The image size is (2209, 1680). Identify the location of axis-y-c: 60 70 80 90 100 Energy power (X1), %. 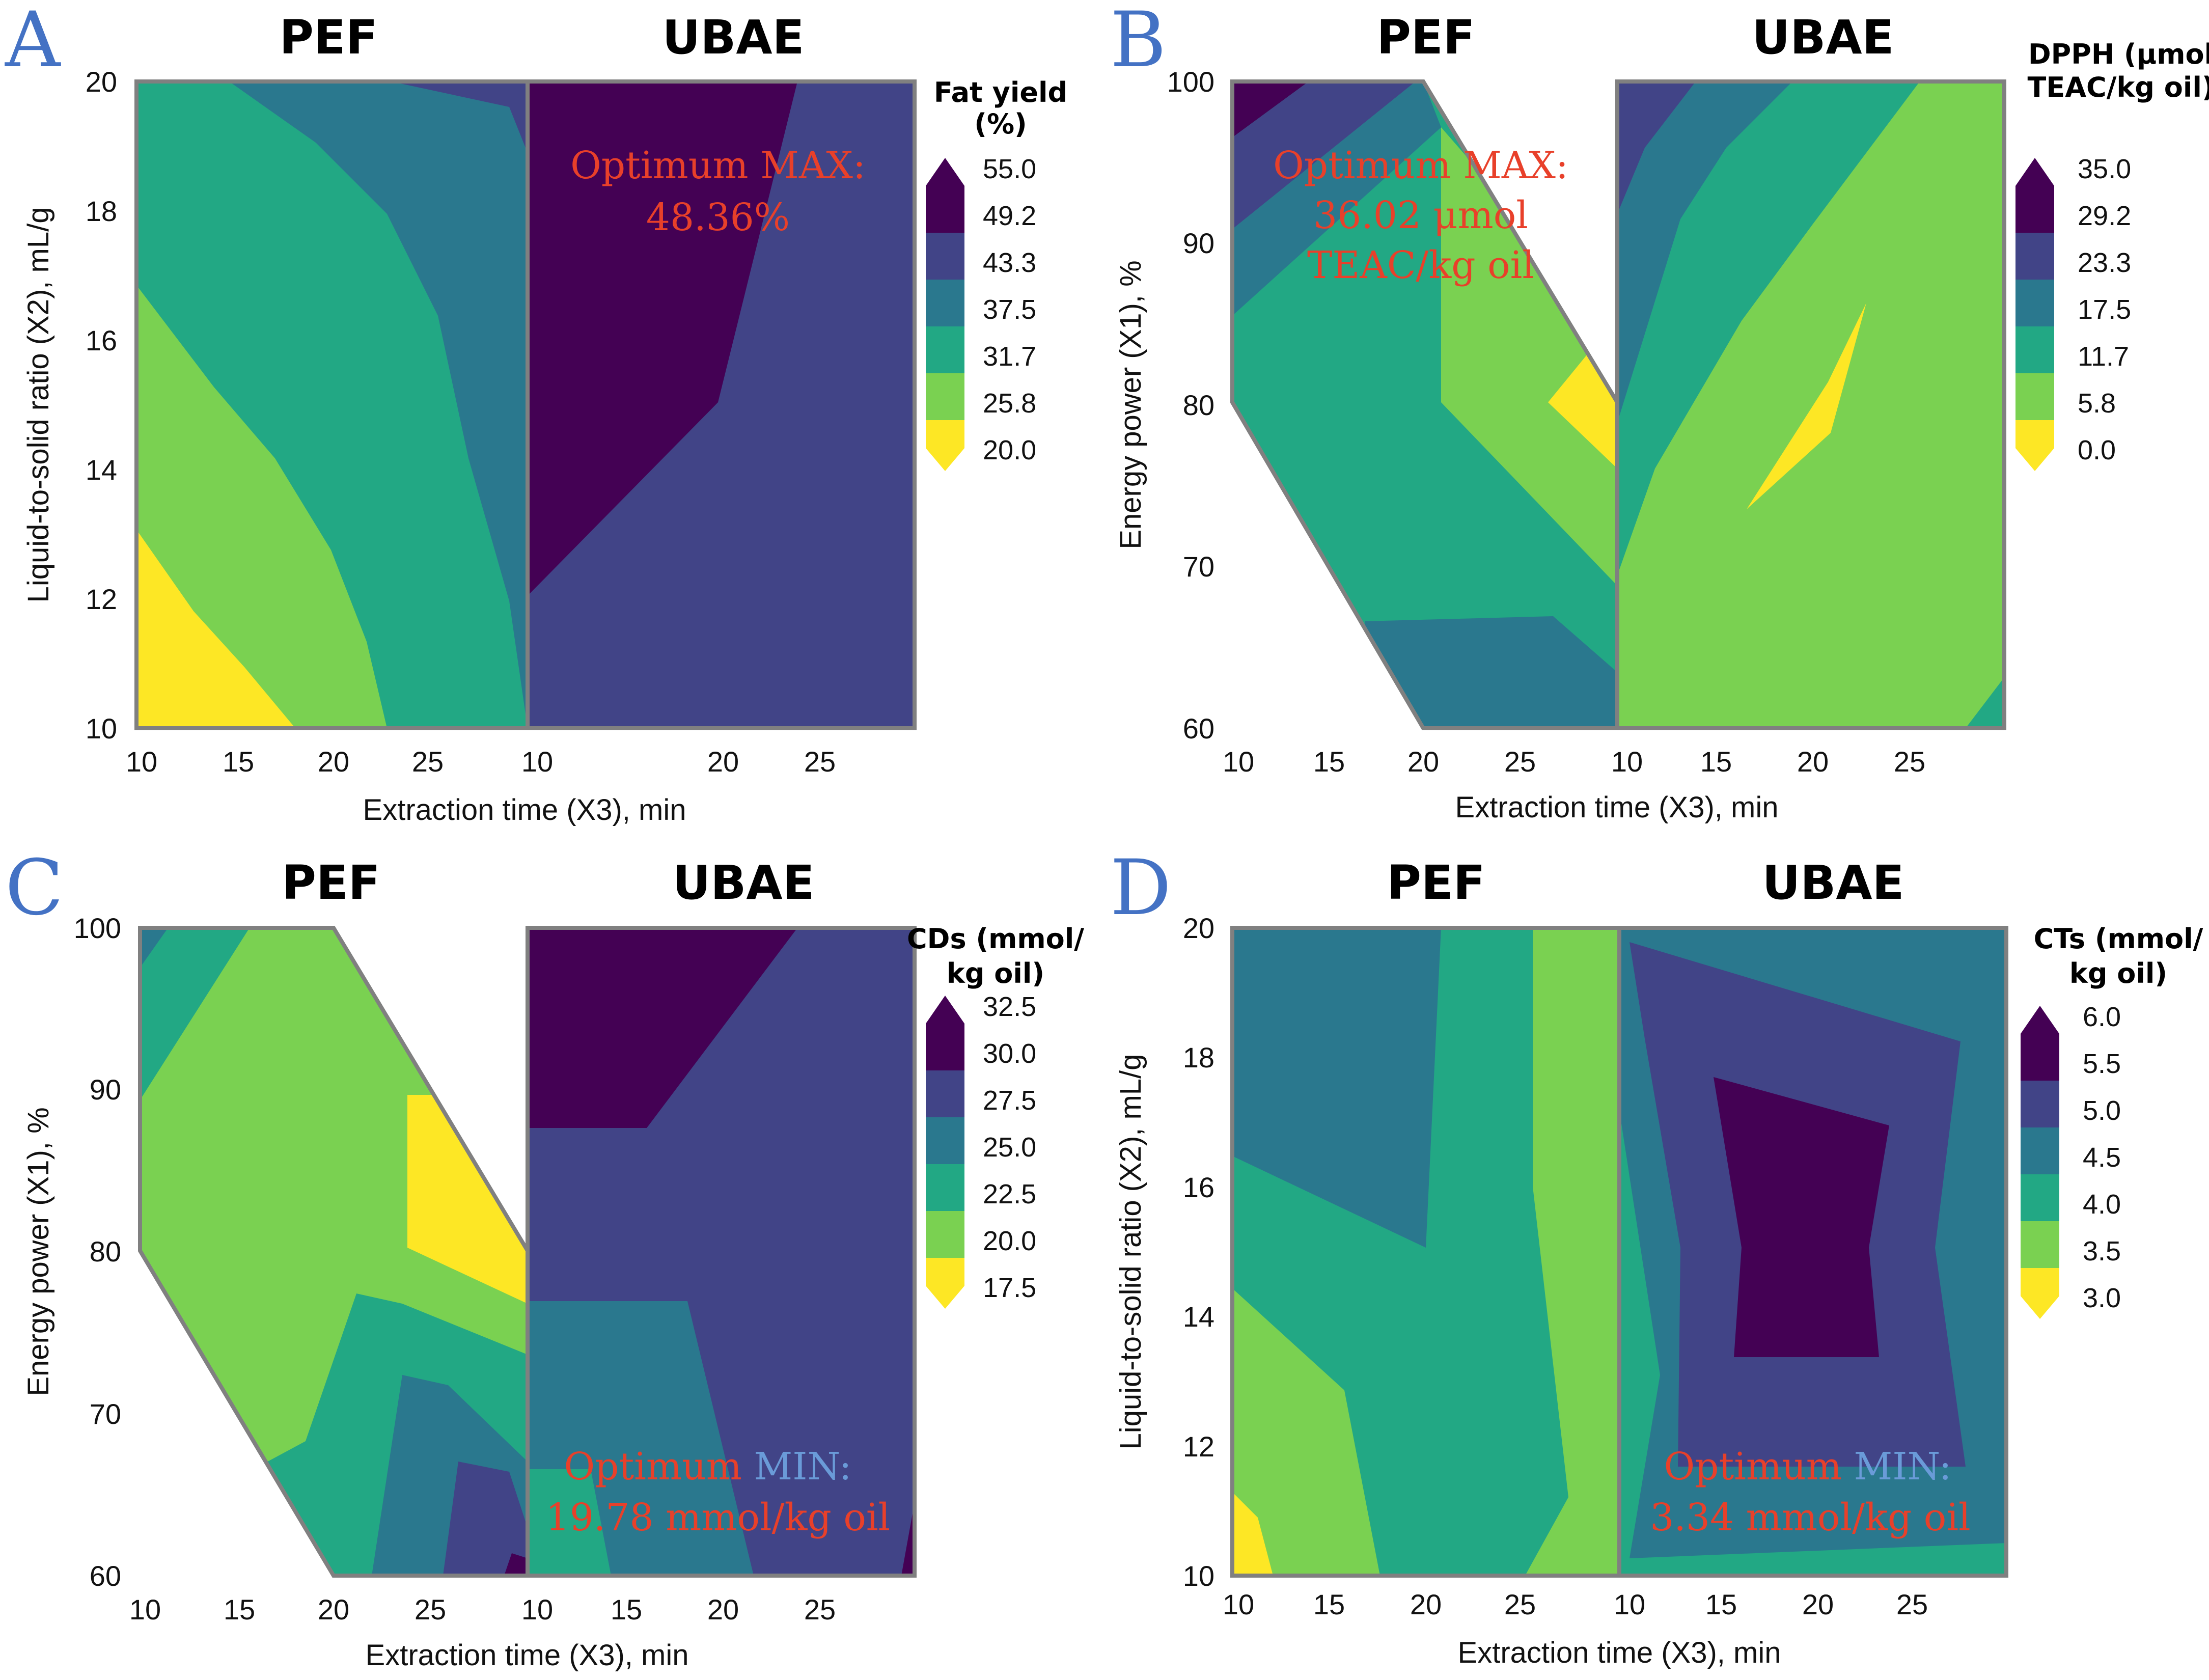
(71, 1252).